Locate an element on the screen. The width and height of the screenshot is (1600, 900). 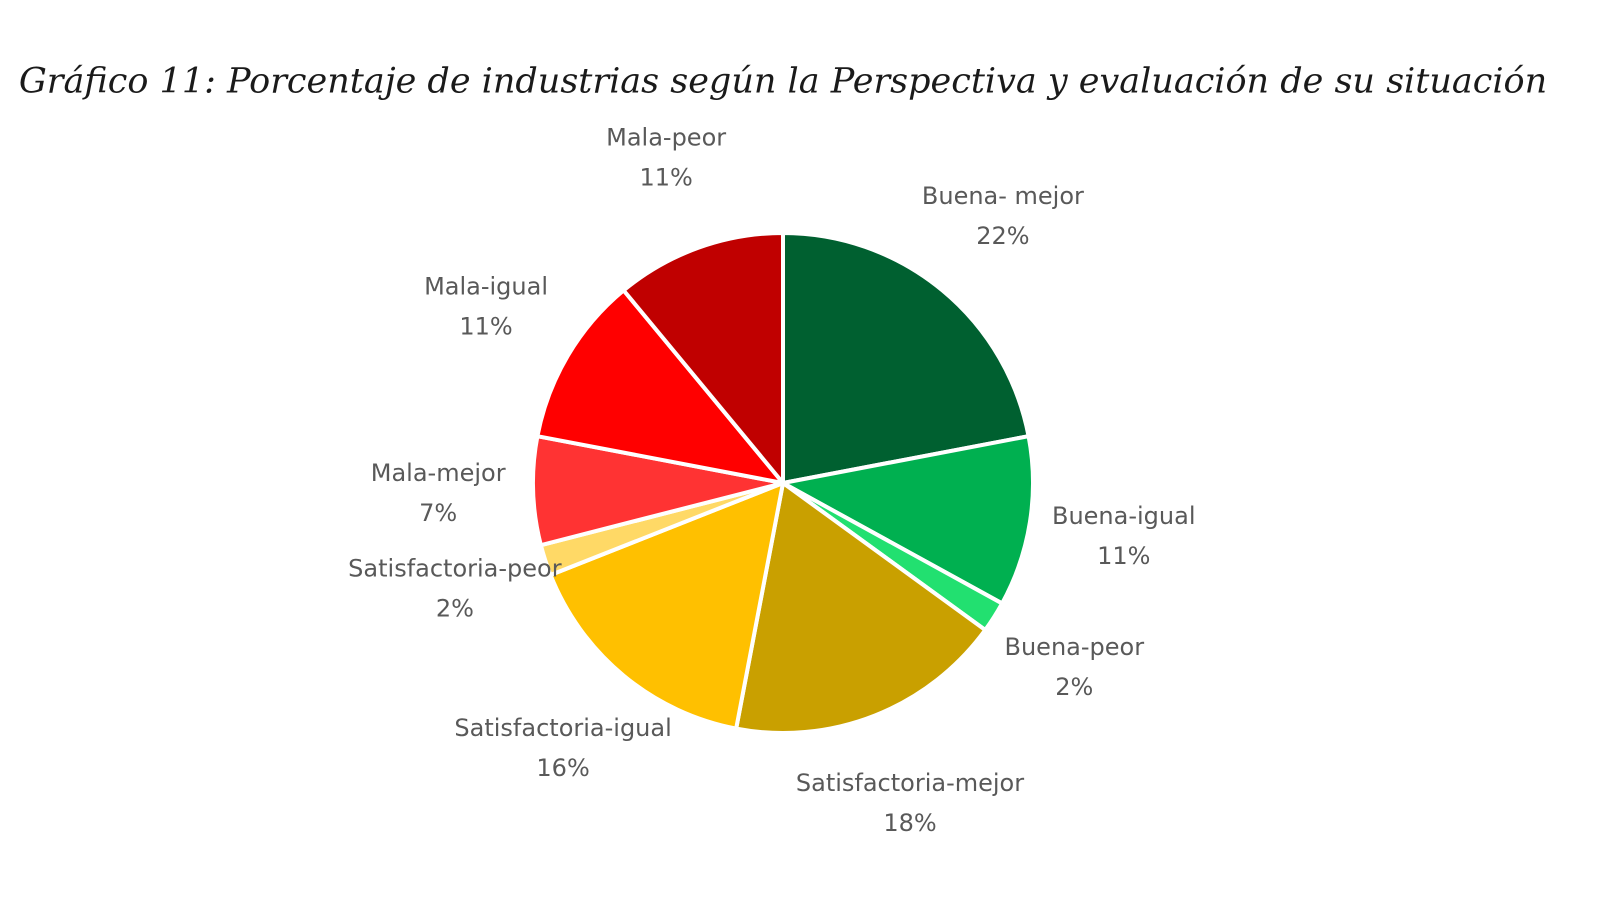
slice-label: Buena-igual is located at coordinates (1124, 516).